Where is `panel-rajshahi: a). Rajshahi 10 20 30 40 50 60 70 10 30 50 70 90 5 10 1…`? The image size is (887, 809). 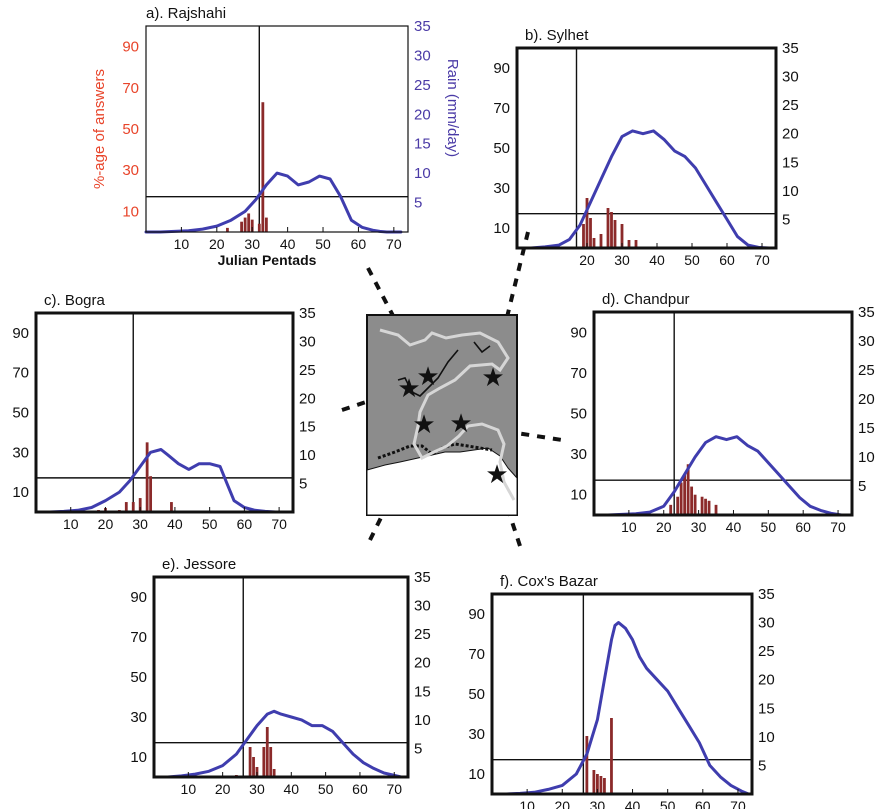 panel-rajshahi: a). Rajshahi 10 20 30 40 50 60 70 10 30 50 70 90 5 10 1… is located at coordinates (276, 136).